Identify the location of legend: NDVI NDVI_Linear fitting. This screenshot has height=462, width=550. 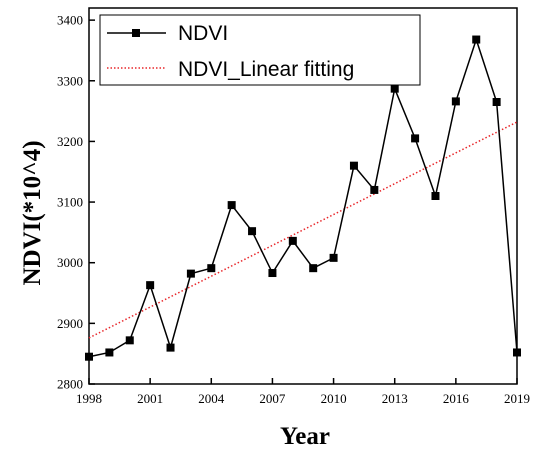
(260, 50).